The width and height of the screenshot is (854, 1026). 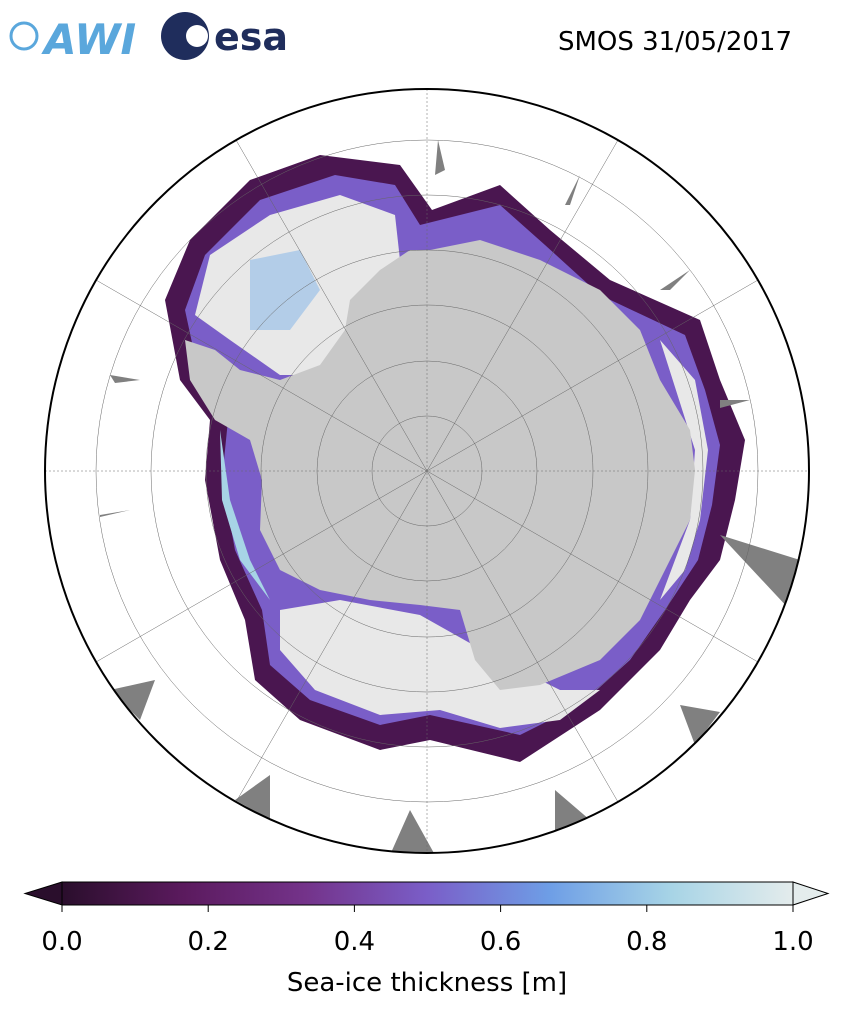 What do you see at coordinates (427, 893) in the screenshot?
I see `colorbar-bar` at bounding box center [427, 893].